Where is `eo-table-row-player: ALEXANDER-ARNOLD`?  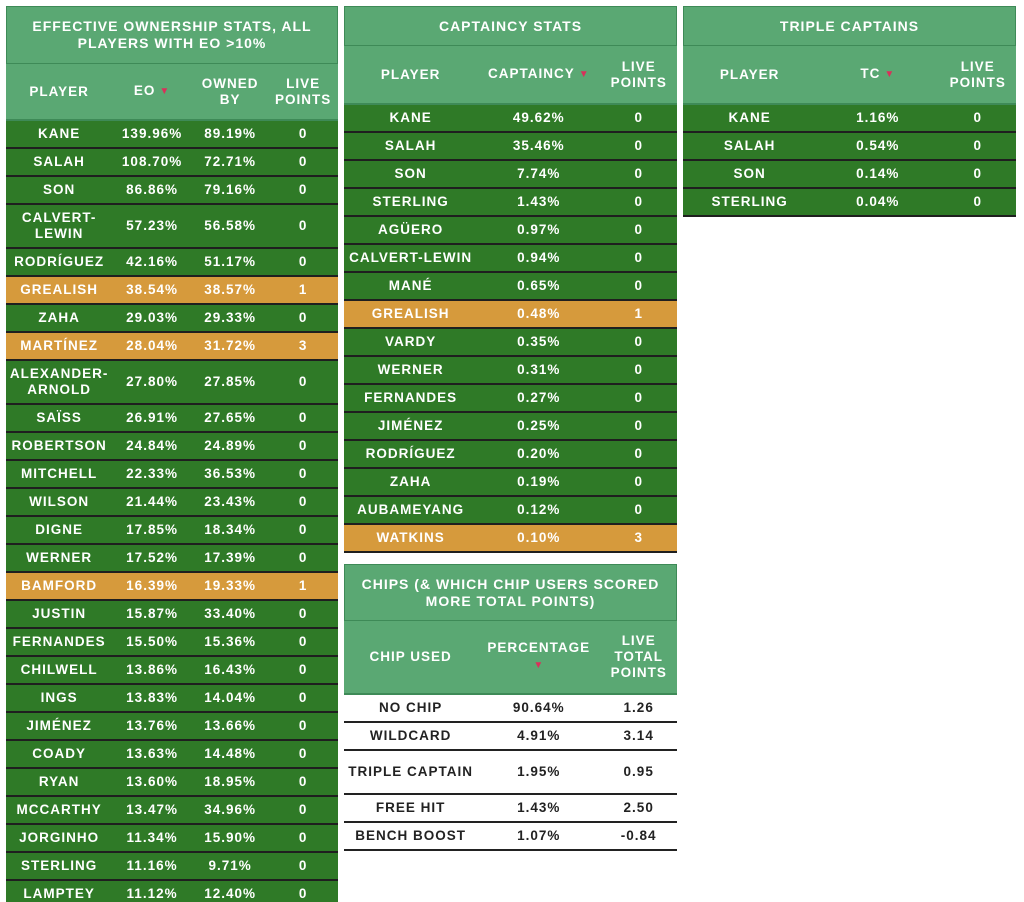
eo-table-row-player: ALEXANDER-ARNOLD is located at coordinates (59, 382).